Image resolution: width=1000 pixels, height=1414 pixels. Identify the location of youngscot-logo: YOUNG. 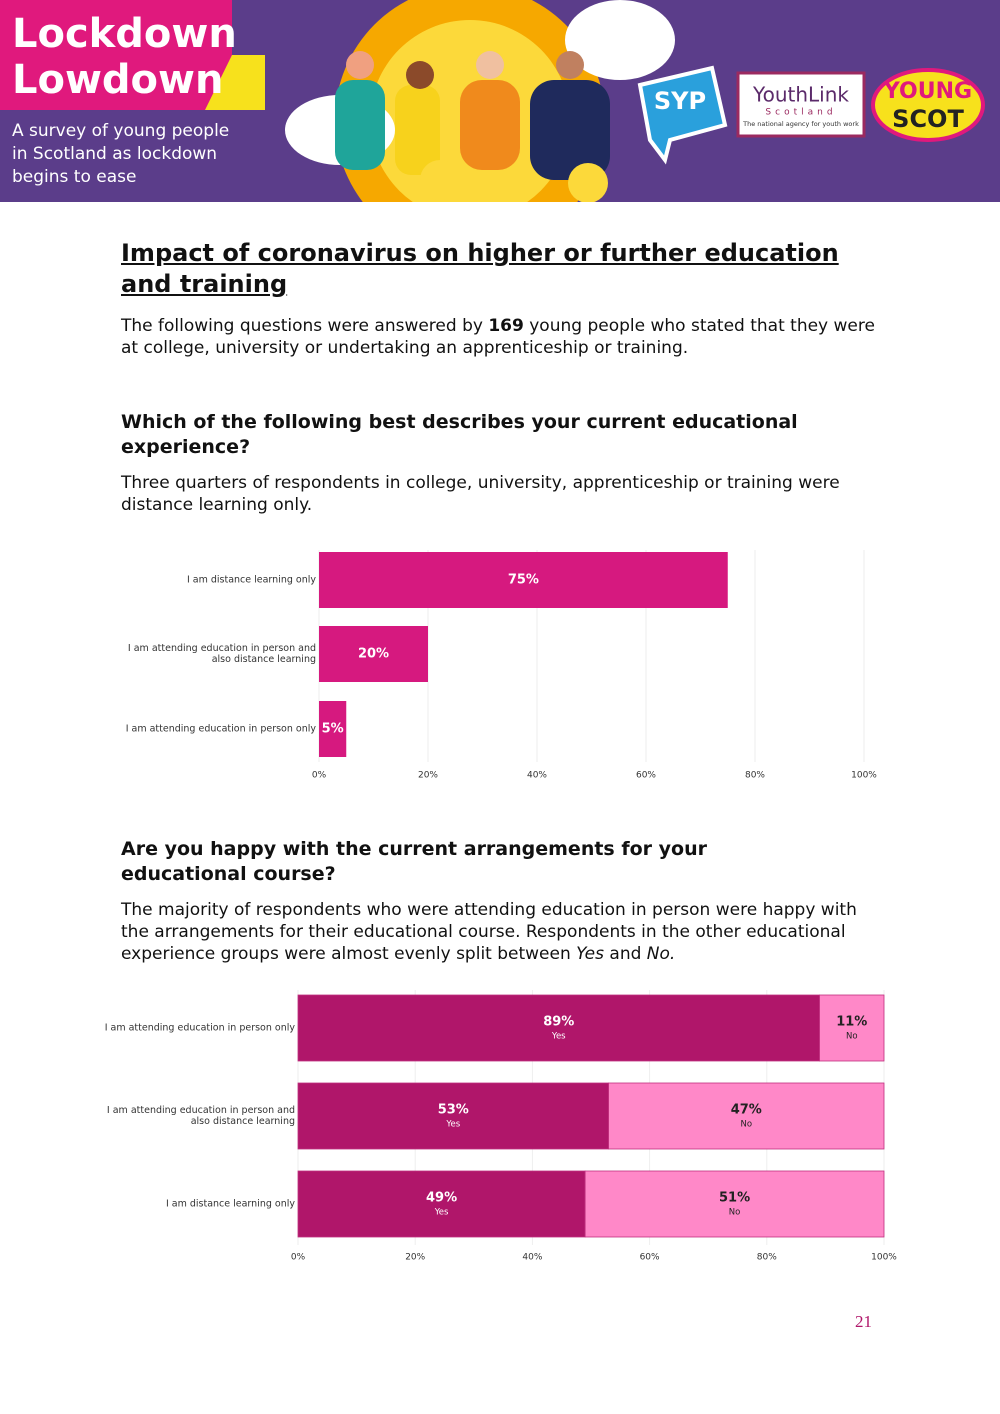
(927, 91).